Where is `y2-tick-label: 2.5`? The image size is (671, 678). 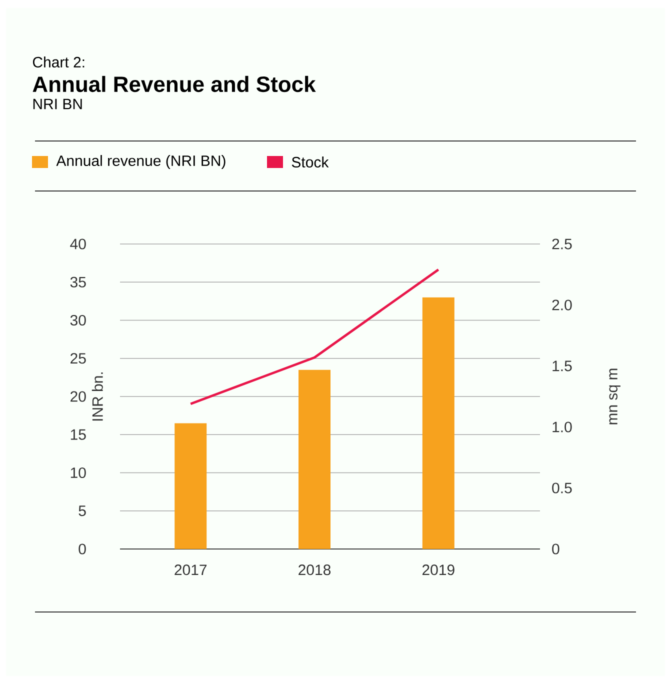 y2-tick-label: 2.5 is located at coordinates (562, 244).